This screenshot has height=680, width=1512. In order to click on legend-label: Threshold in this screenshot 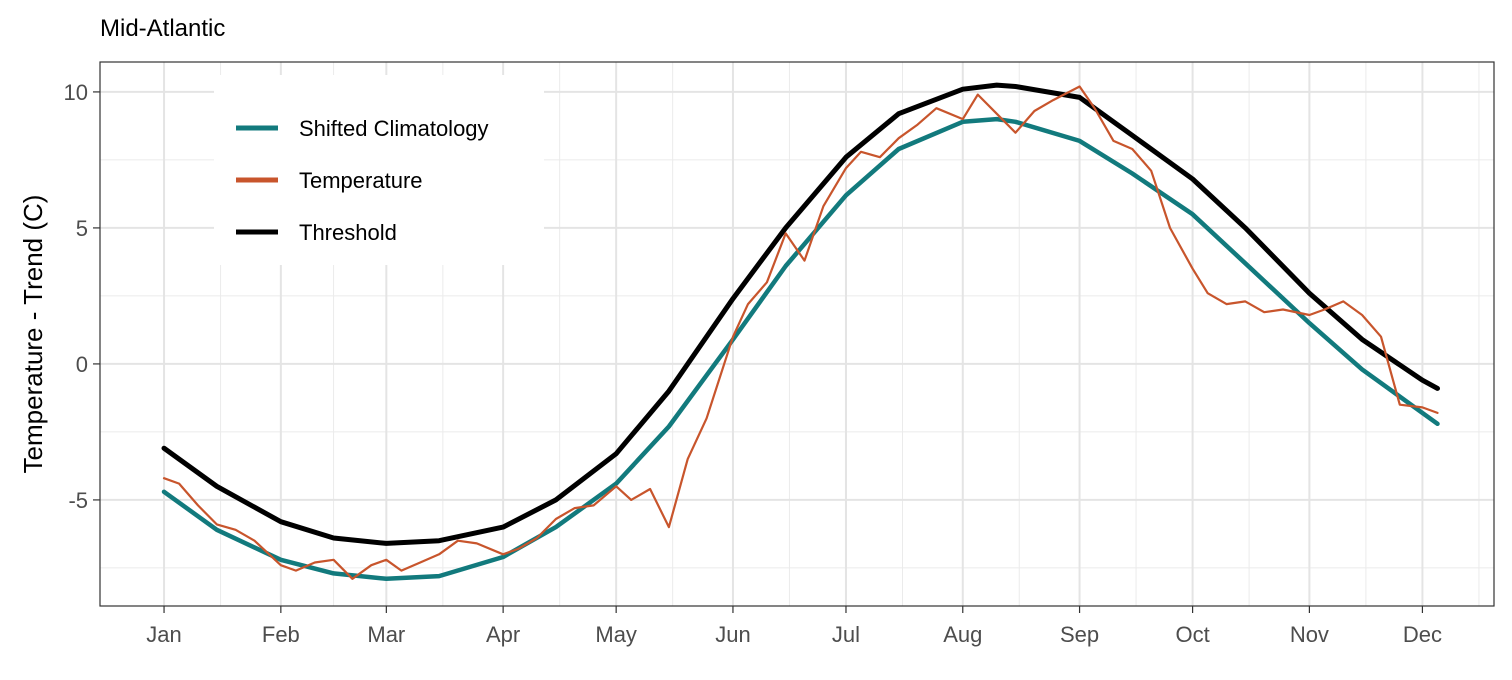, I will do `click(348, 232)`.